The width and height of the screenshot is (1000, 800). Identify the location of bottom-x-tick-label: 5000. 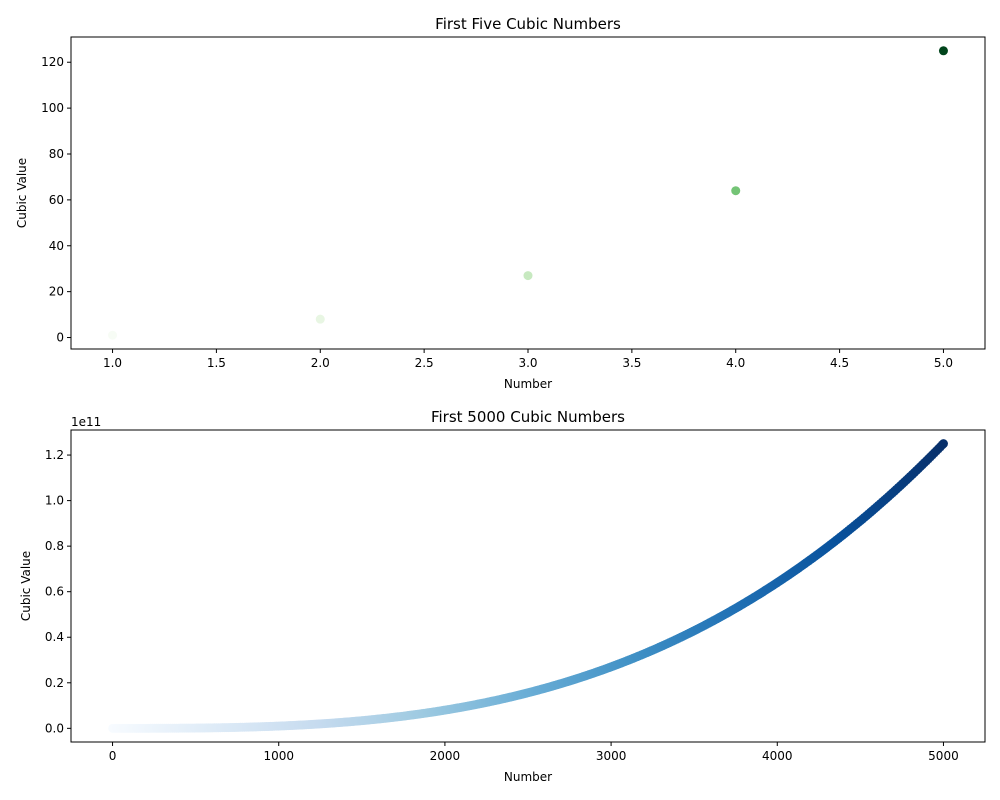
(943, 756).